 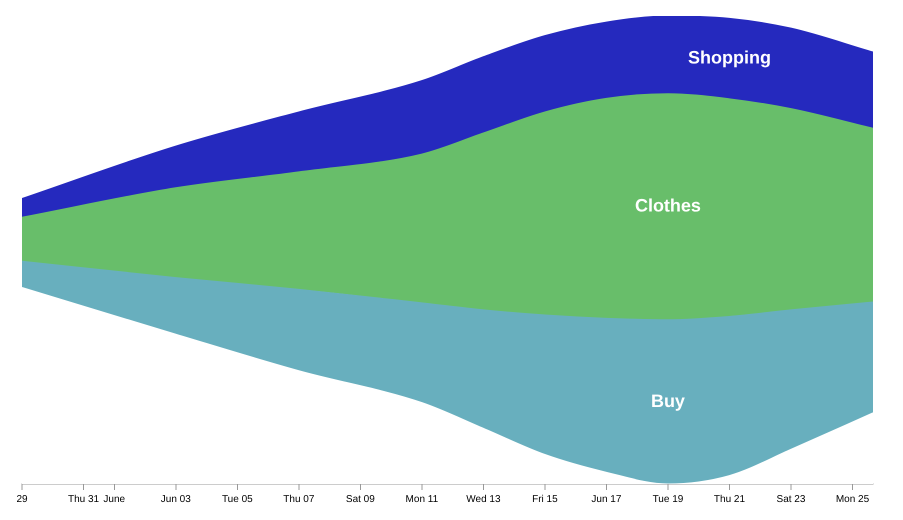 I want to click on x-tick-label: Sat 09, so click(x=361, y=499).